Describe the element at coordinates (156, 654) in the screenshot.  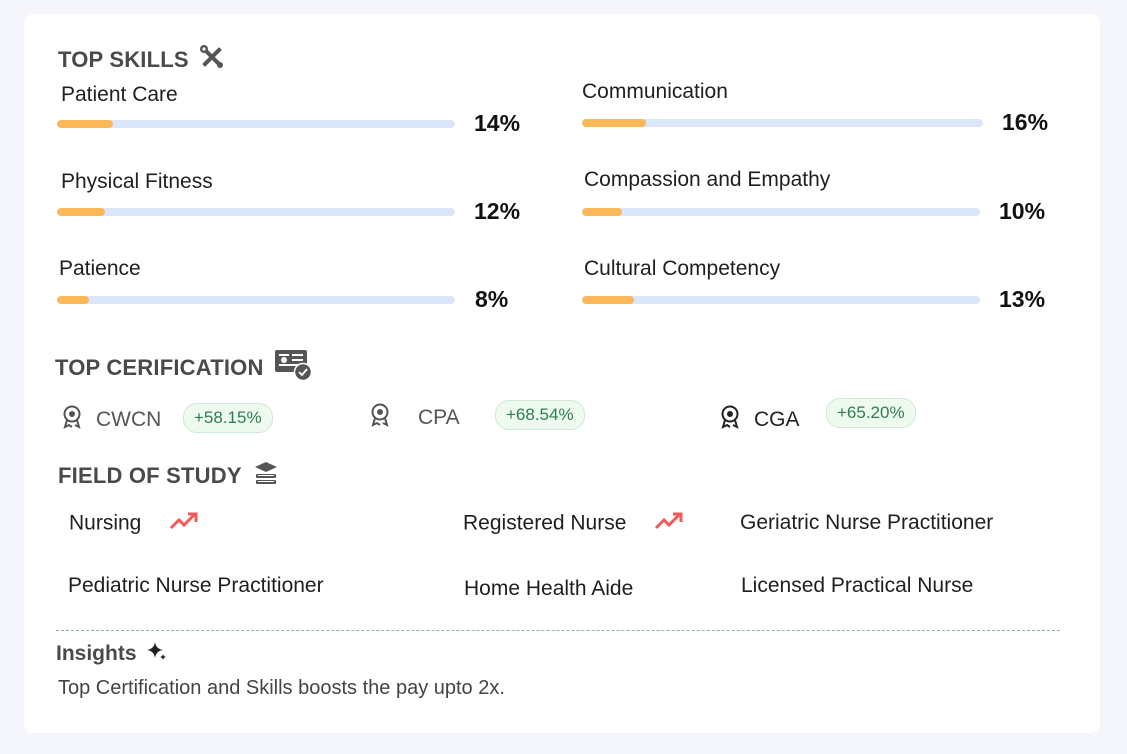
I see `sparkle-icon` at that location.